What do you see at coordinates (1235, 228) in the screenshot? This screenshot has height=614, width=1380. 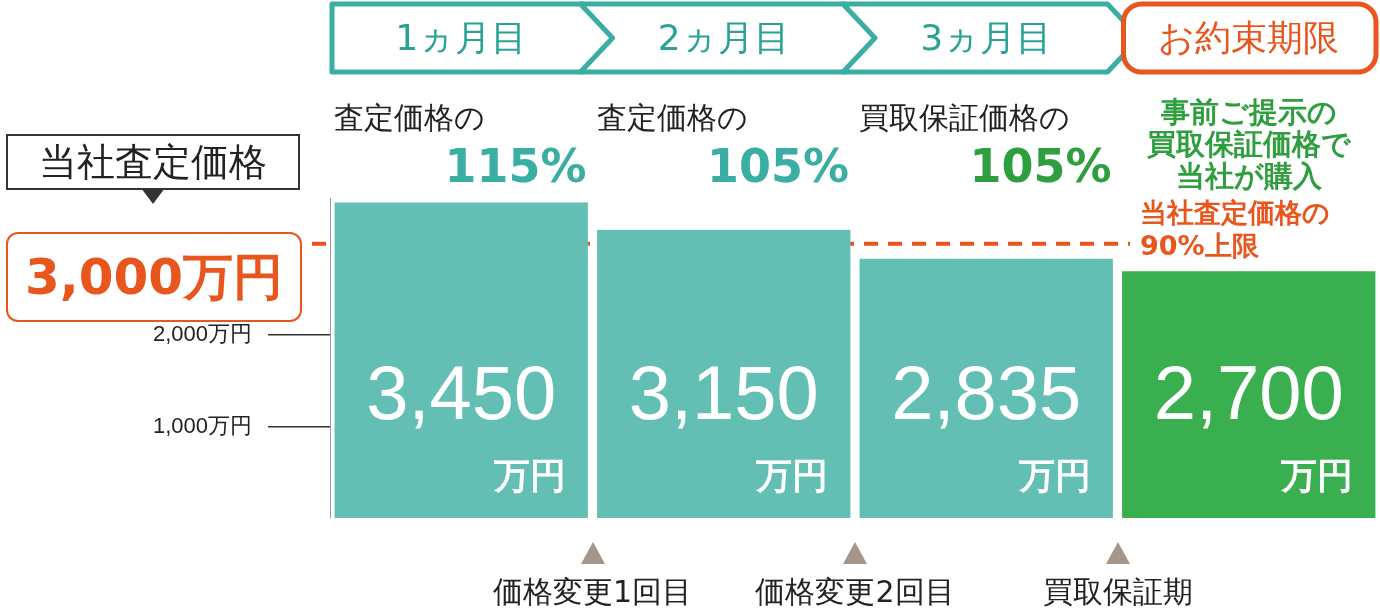 I see `ref-line-label: 当社査定価格の 90%上限` at bounding box center [1235, 228].